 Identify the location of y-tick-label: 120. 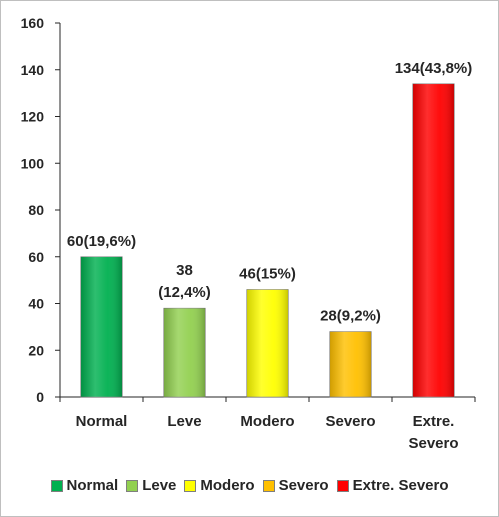
(33, 117).